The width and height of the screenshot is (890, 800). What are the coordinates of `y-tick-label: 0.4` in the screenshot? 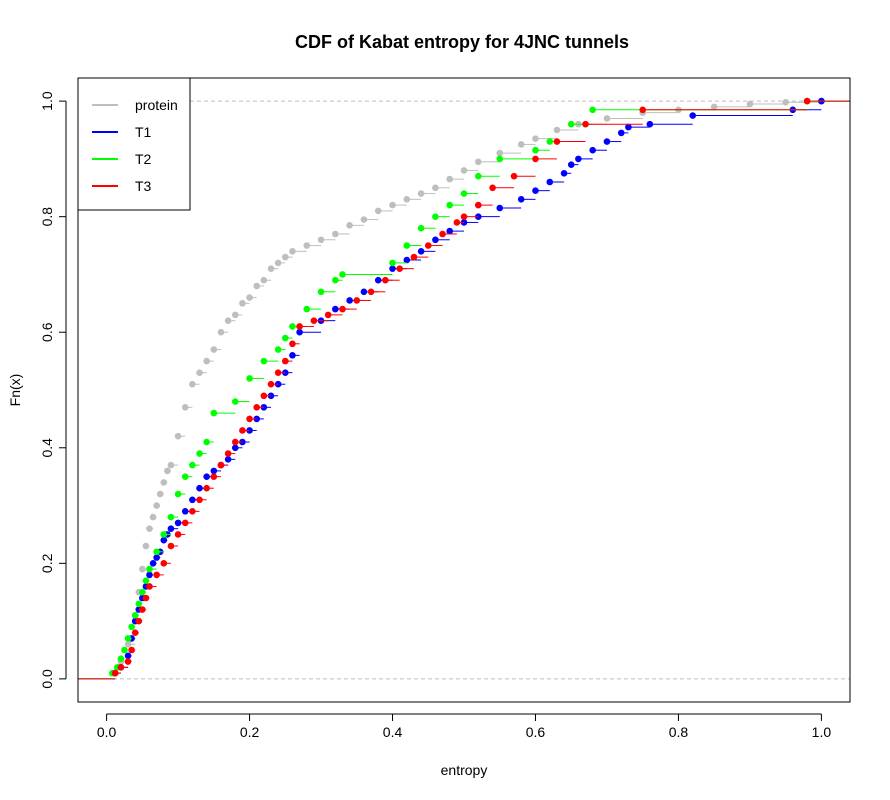 It's located at (47, 448).